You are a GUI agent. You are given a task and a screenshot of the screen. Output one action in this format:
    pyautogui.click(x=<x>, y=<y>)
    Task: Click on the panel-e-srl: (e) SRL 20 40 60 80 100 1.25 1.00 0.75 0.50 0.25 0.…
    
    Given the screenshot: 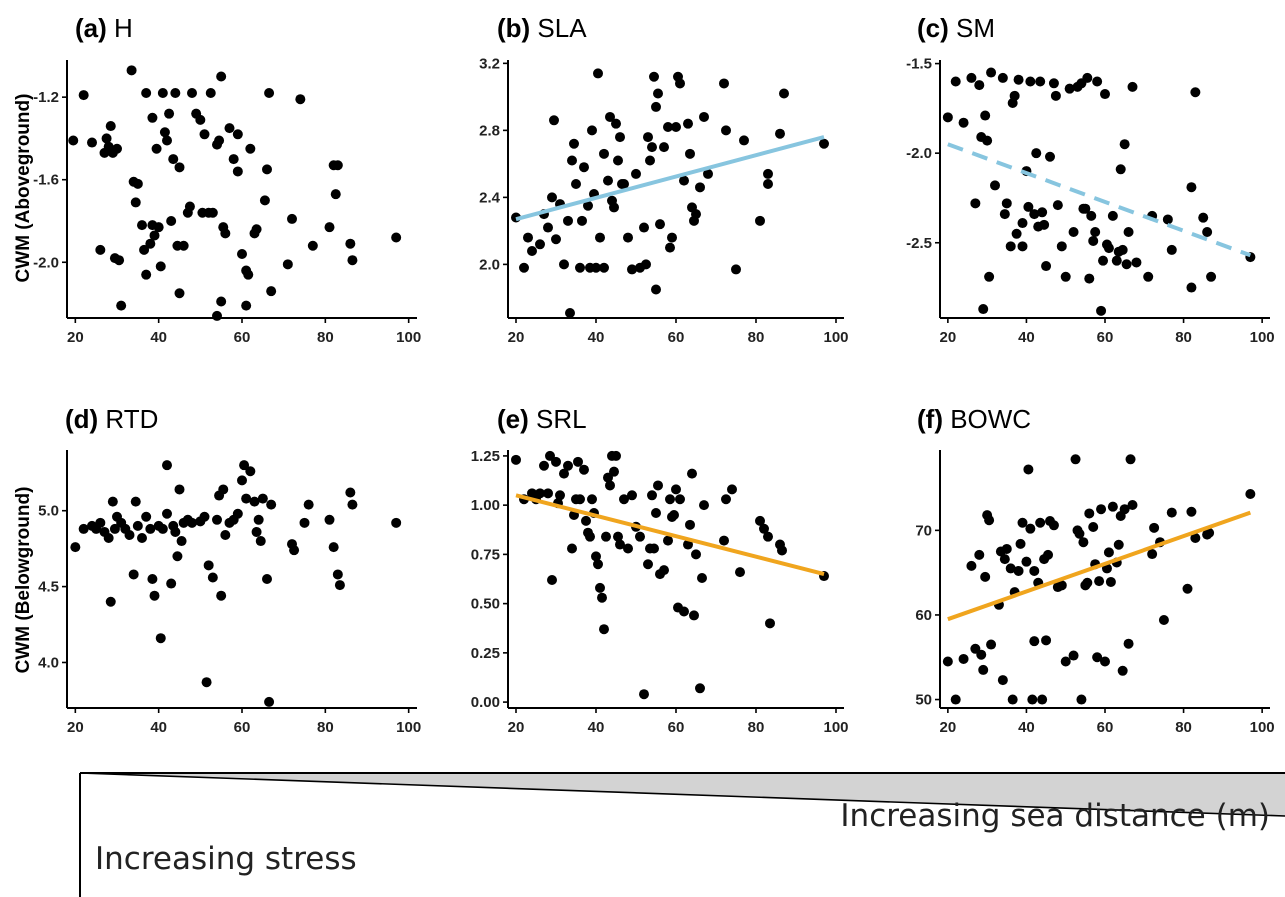 What is the action you would take?
    pyautogui.click(x=660, y=570)
    